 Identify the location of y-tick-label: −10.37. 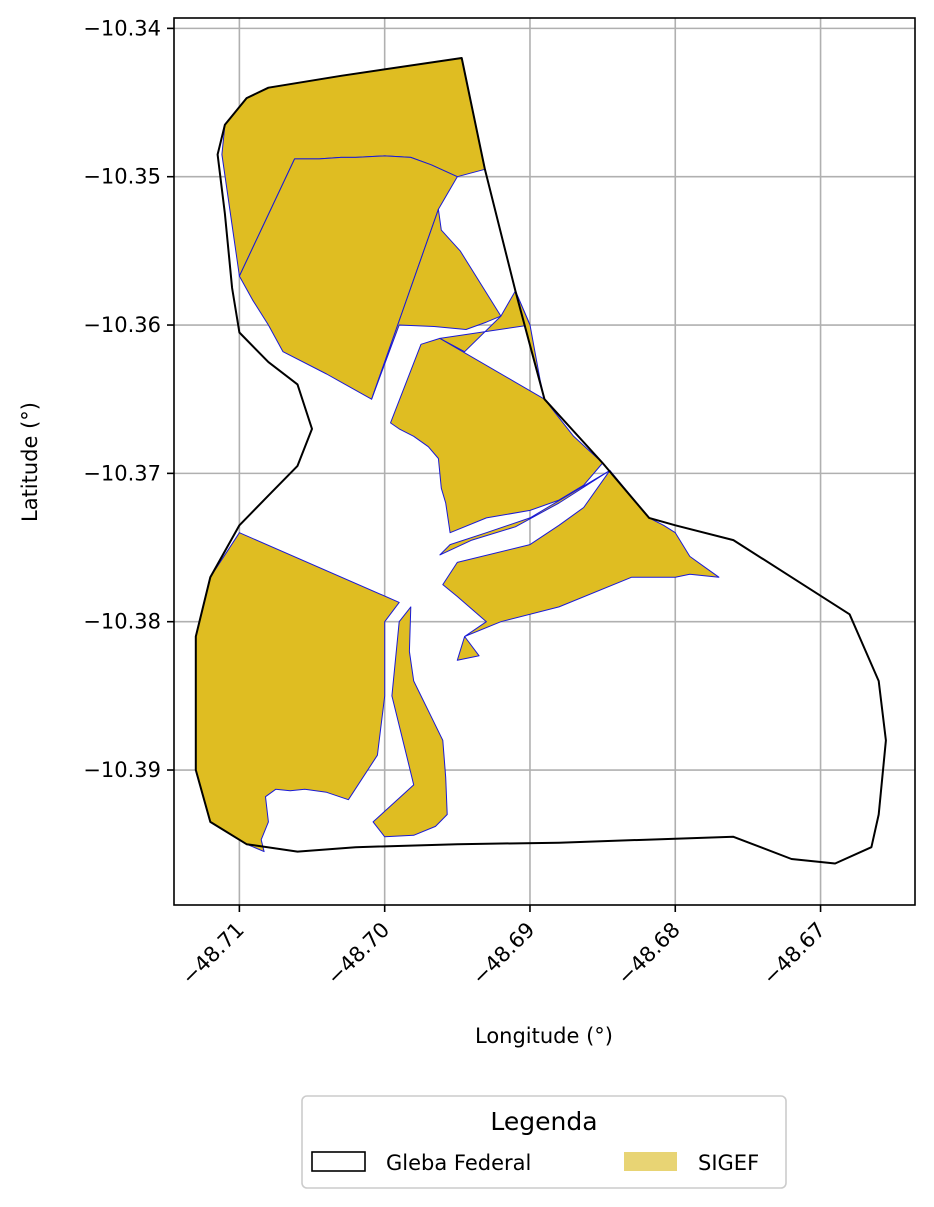
(122, 473).